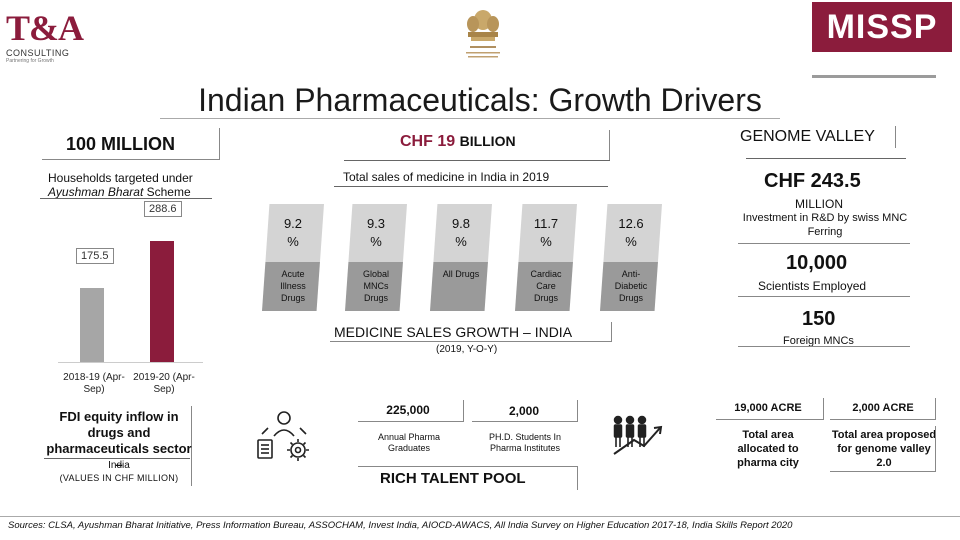  I want to click on bar-category-label-2: 2019-20 (Apr-Sep), so click(164, 383).